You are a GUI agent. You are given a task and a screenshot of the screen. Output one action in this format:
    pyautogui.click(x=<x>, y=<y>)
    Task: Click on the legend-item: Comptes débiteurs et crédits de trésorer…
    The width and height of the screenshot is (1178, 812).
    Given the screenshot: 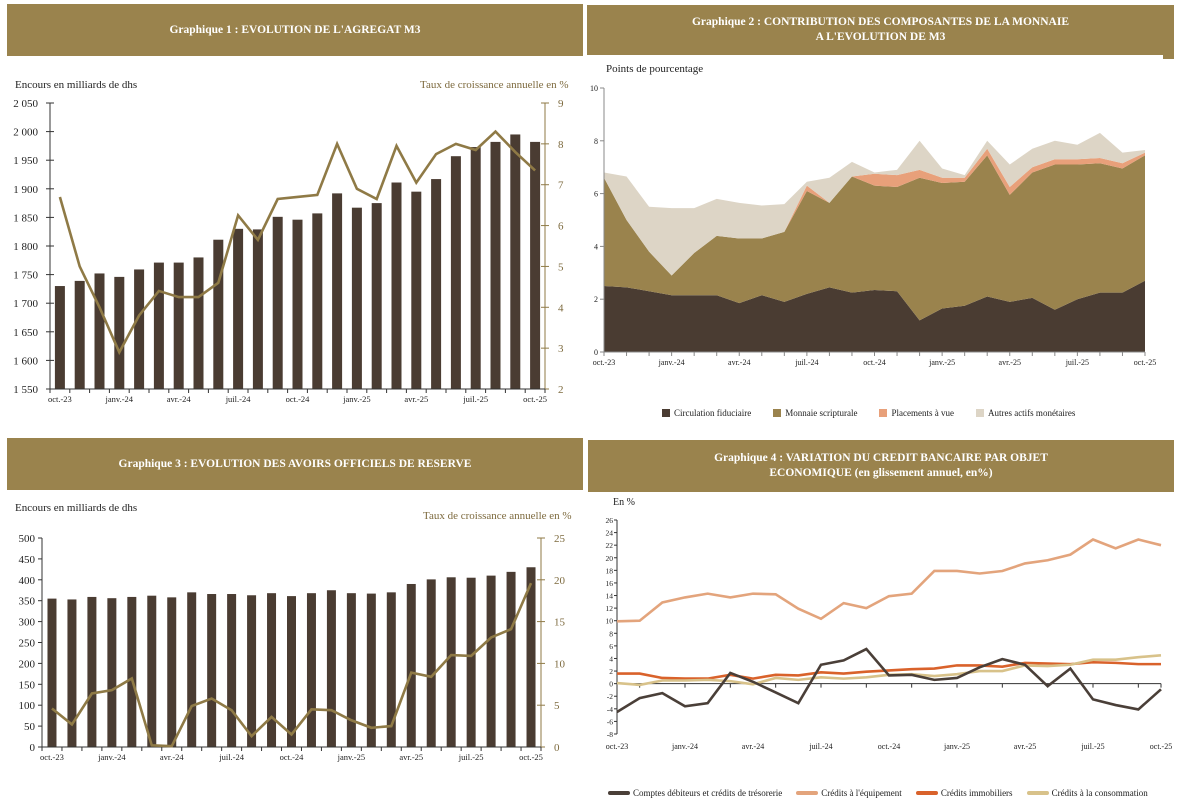 What is the action you would take?
    pyautogui.click(x=695, y=793)
    